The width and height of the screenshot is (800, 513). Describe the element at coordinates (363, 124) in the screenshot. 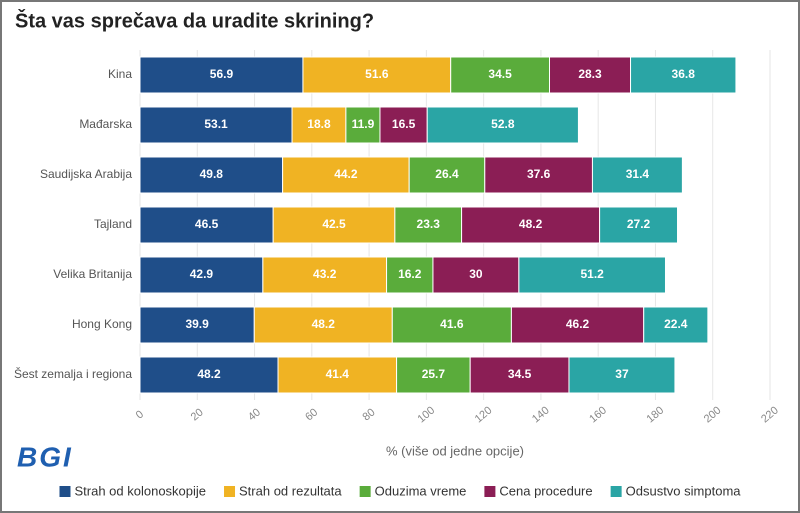

I see `value-label: 11.9` at that location.